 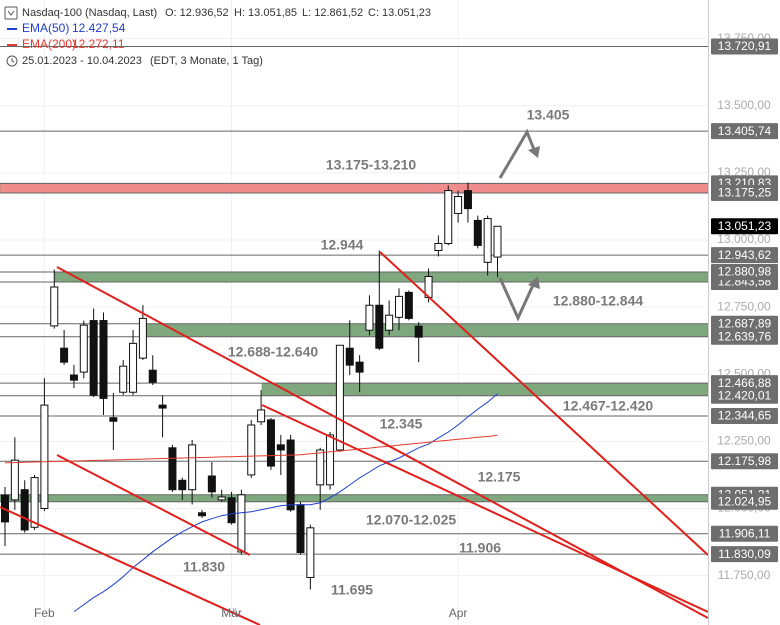 I want to click on ohlc-value: O: 12.936,52, so click(x=197, y=13).